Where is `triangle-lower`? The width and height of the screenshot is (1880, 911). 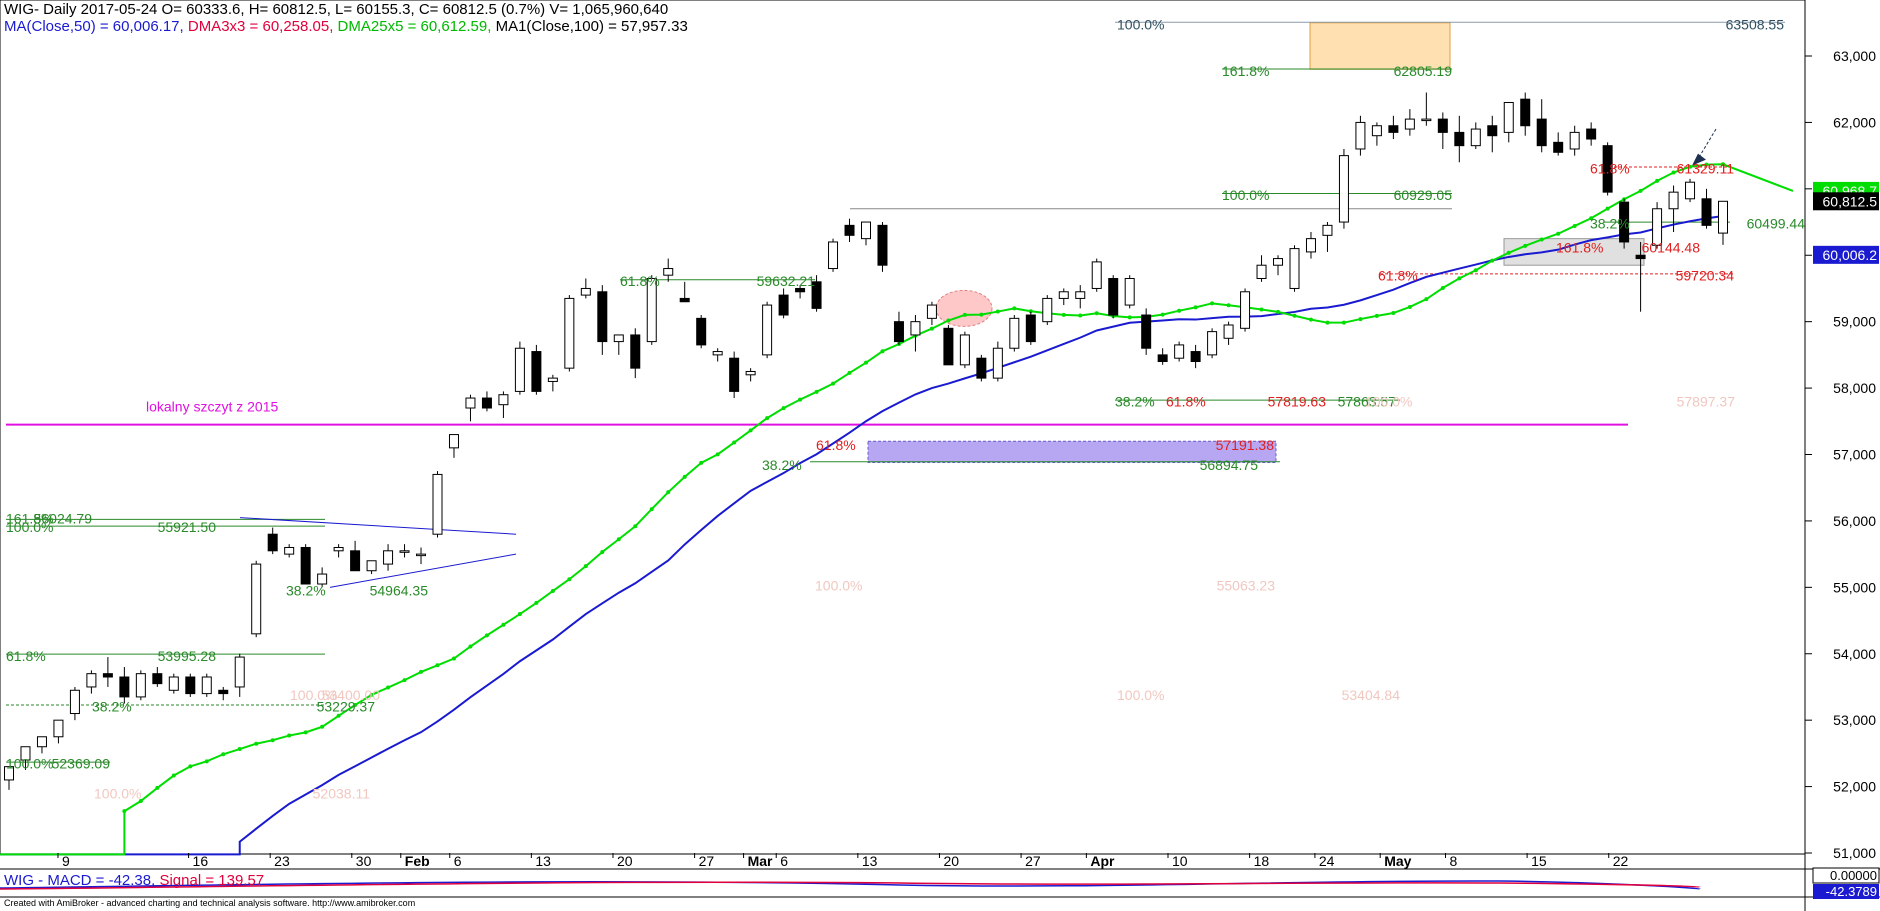 triangle-lower is located at coordinates (423, 570).